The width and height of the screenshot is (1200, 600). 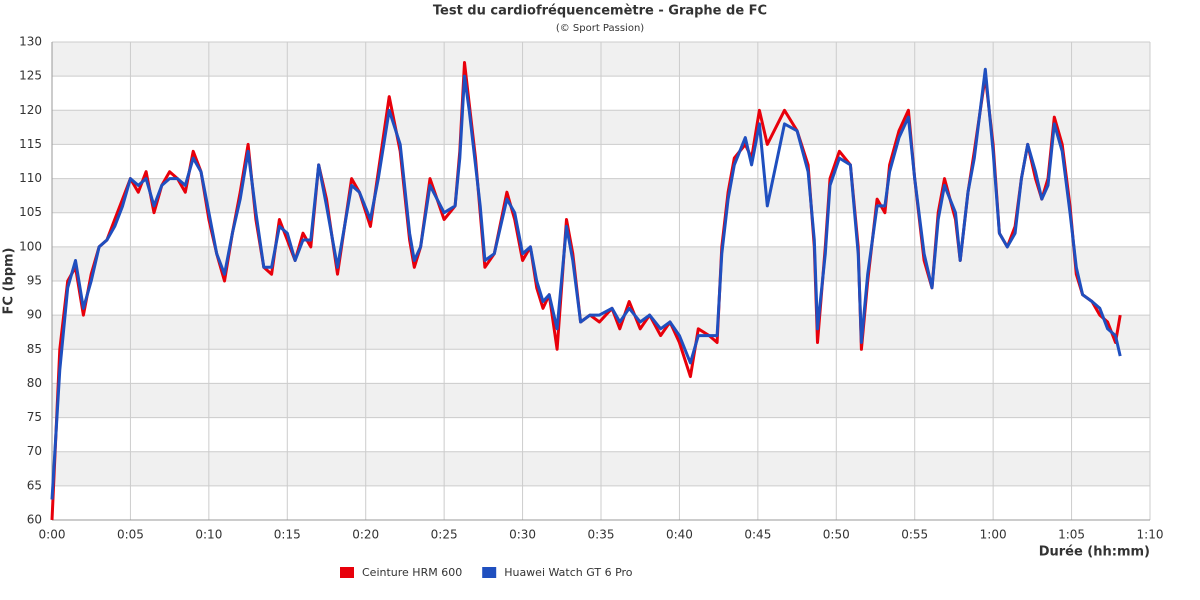 What do you see at coordinates (522, 535) in the screenshot?
I see `x-tick-label: 0:30` at bounding box center [522, 535].